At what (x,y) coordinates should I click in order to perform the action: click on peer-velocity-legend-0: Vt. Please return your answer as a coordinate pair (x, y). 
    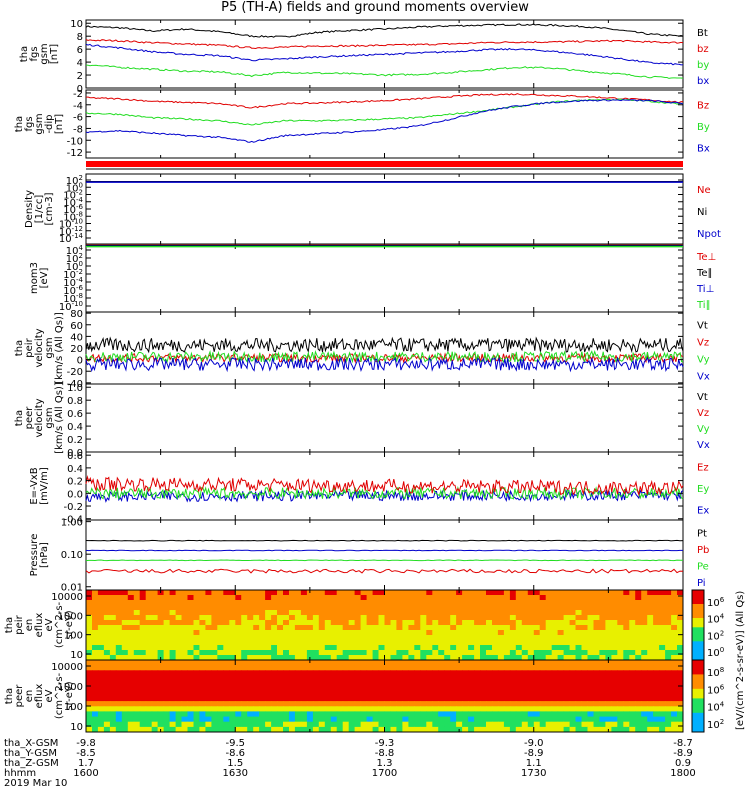
    Looking at the image, I should click on (702, 397).